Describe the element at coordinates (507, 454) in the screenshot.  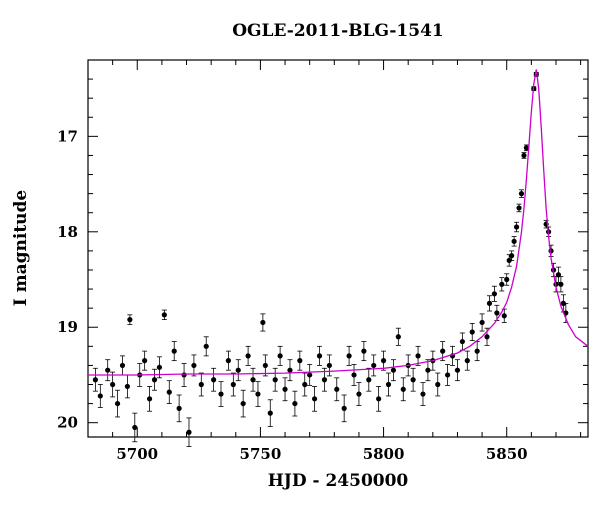
I see `x-tick-label: 5850` at that location.